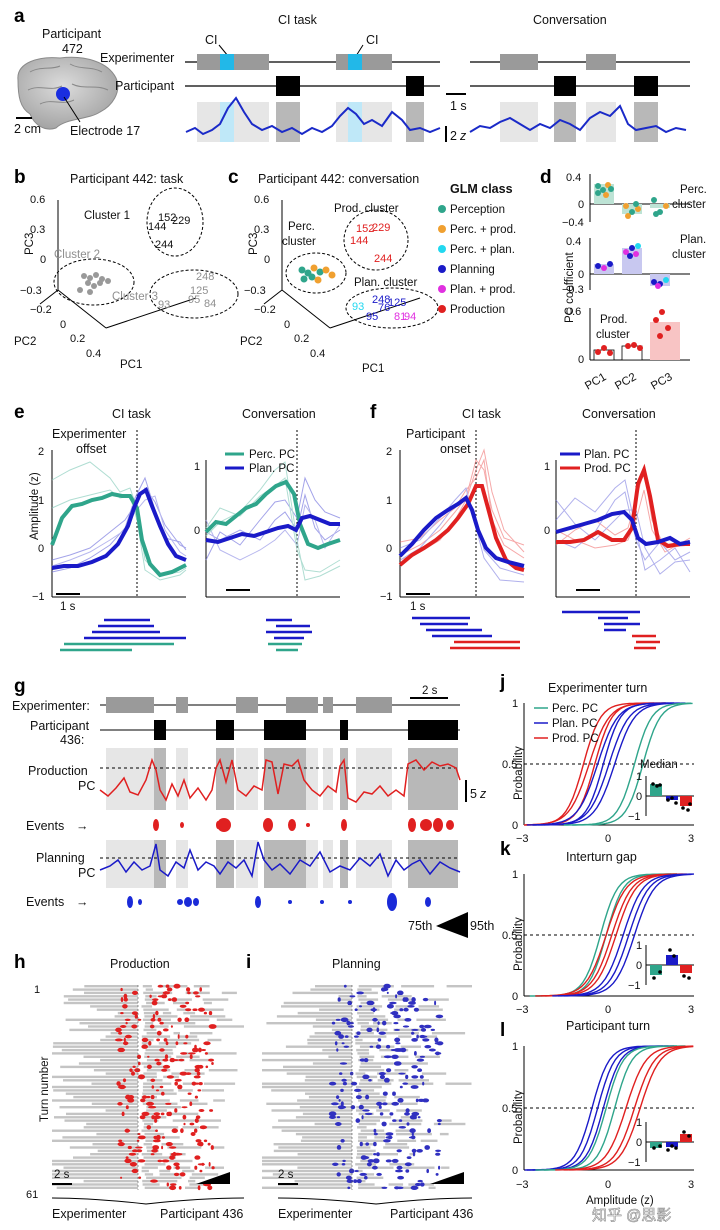 The height and width of the screenshot is (1230, 720). What do you see at coordinates (164, 305) in the screenshot?
I see `b-c3-num-4: 93` at bounding box center [164, 305].